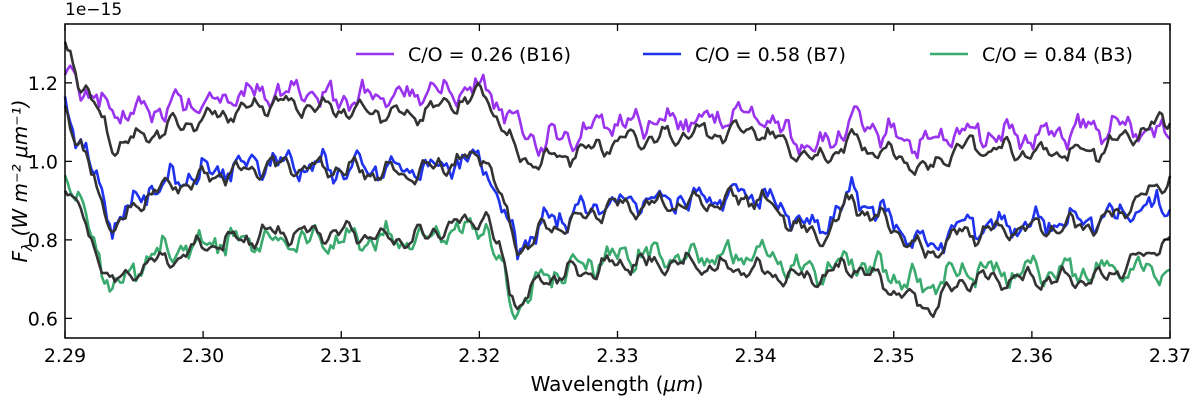 Image resolution: width=1200 pixels, height=407 pixels. Describe the element at coordinates (894, 356) in the screenshot. I see `x-tick-label: 2.35` at that location.